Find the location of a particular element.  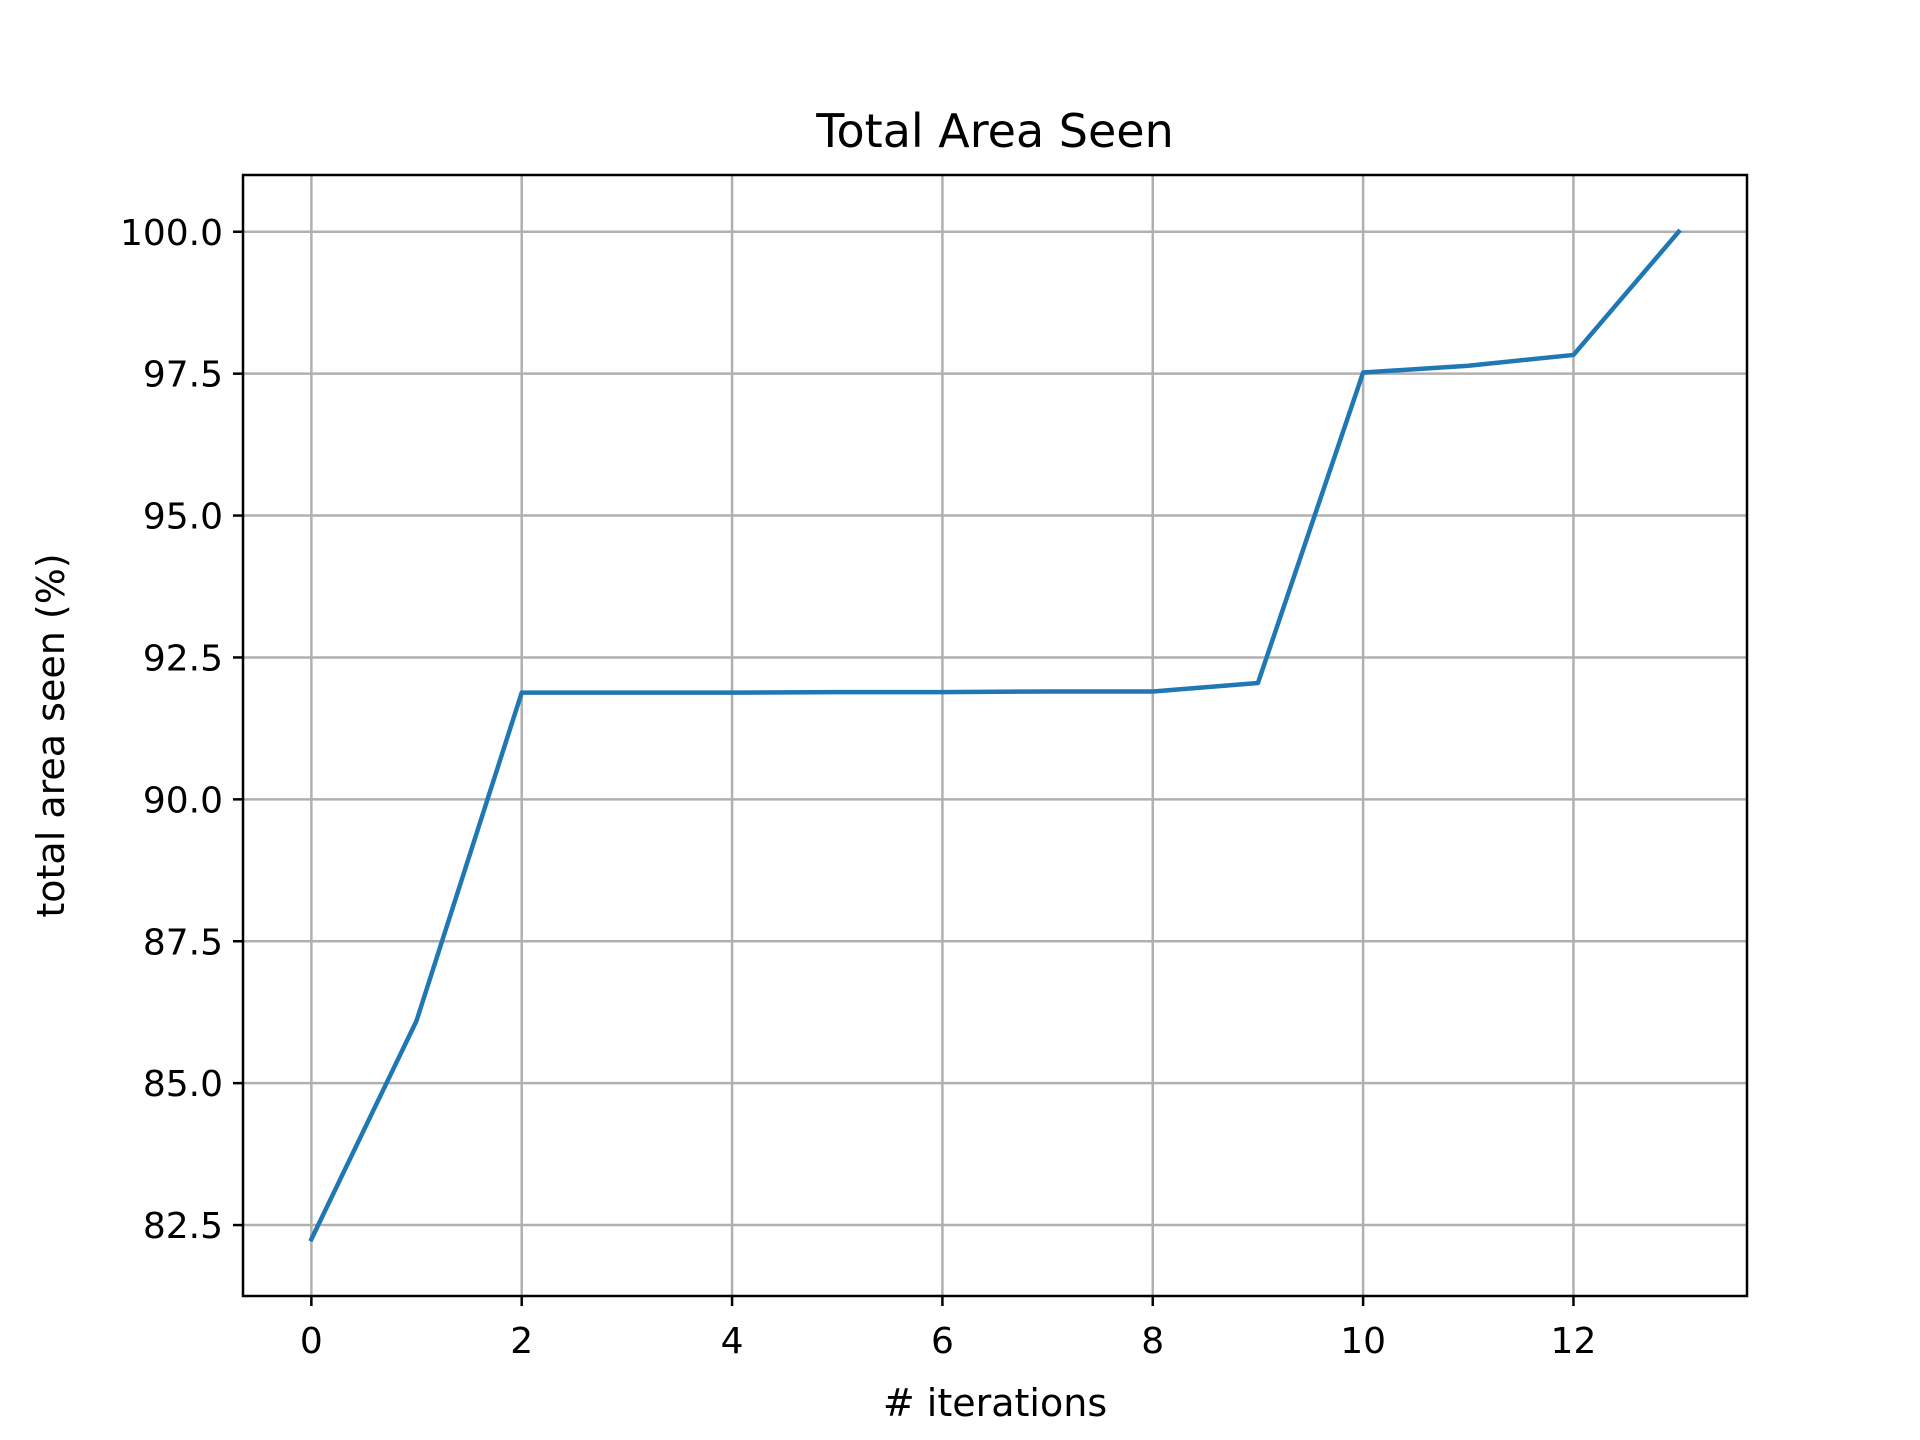

y-tick-label: 90.0 is located at coordinates (183, 800).